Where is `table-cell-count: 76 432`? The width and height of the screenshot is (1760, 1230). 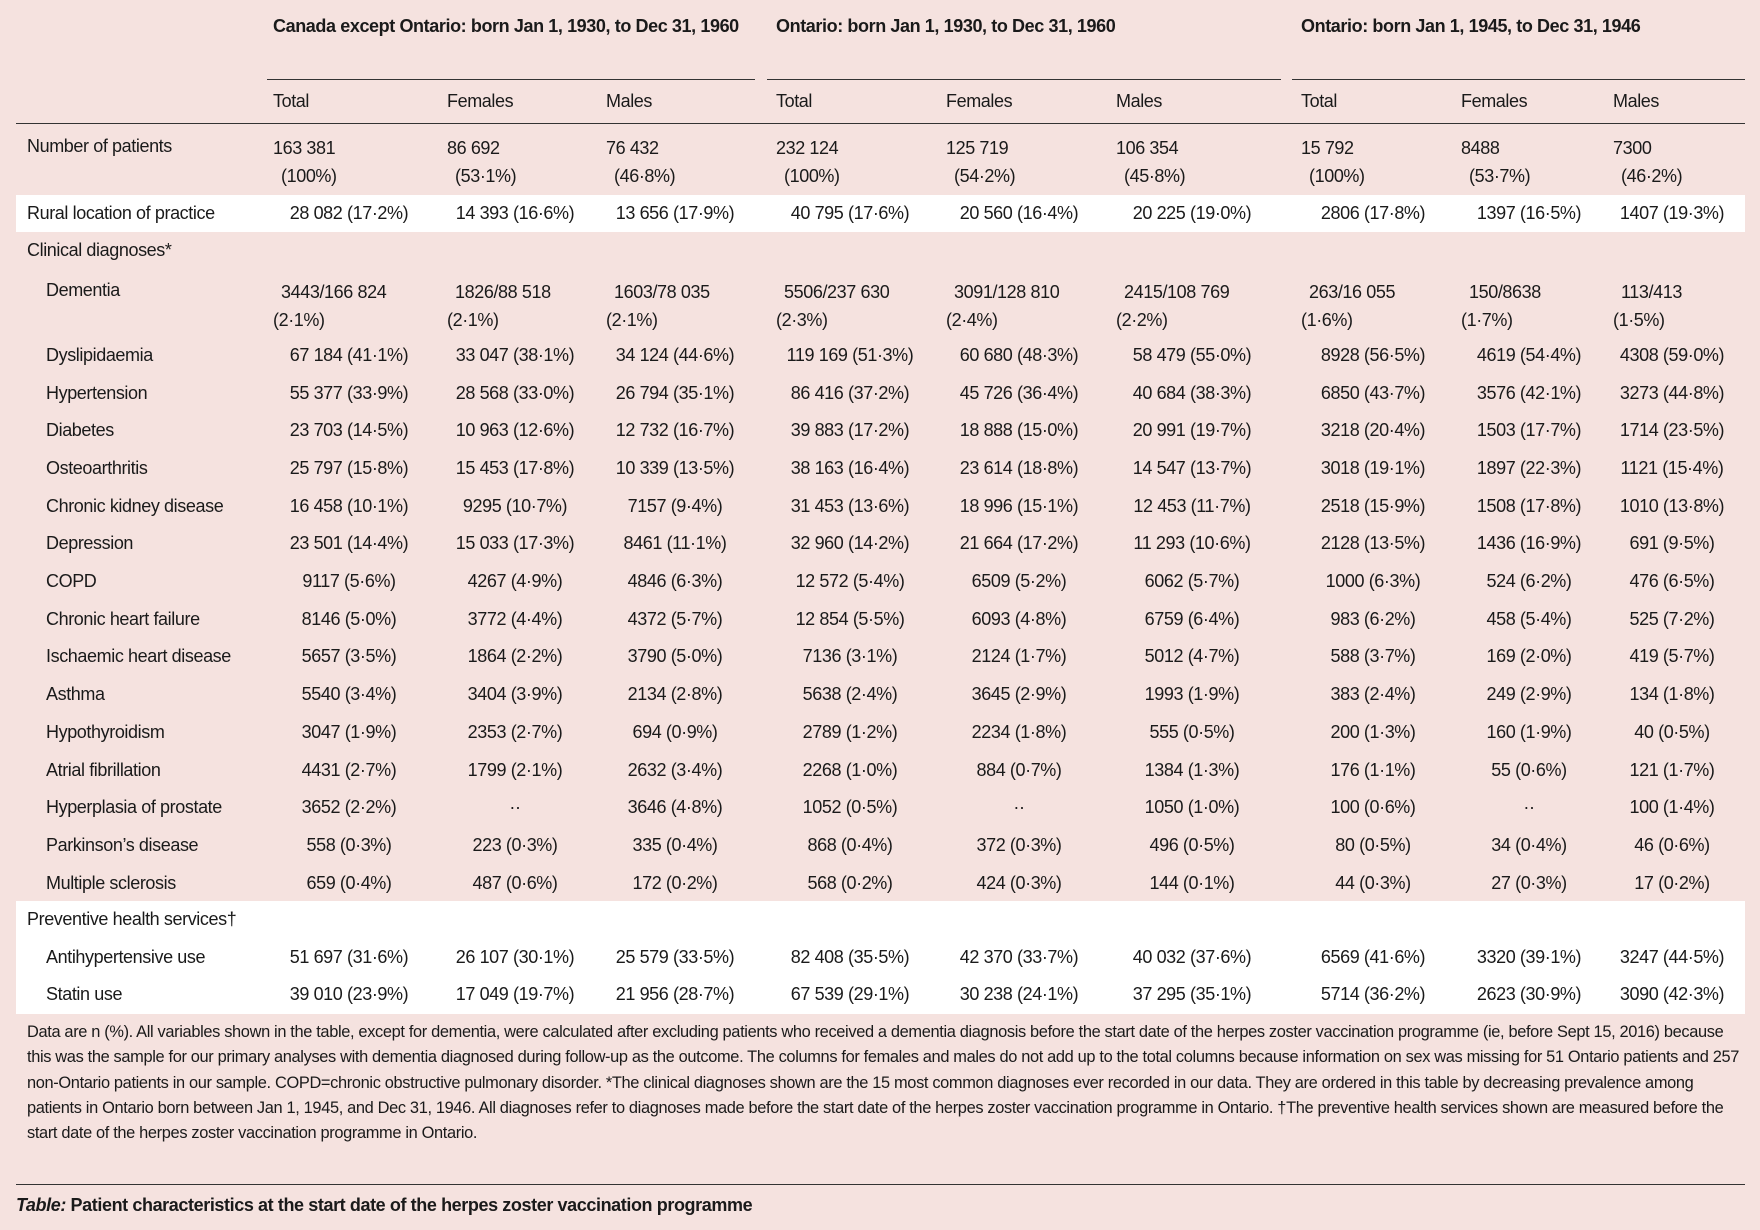
table-cell-count: 76 432 is located at coordinates (632, 148).